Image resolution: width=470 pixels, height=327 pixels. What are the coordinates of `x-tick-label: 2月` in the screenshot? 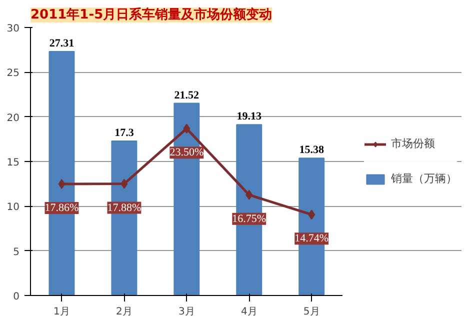 It's located at (124, 312).